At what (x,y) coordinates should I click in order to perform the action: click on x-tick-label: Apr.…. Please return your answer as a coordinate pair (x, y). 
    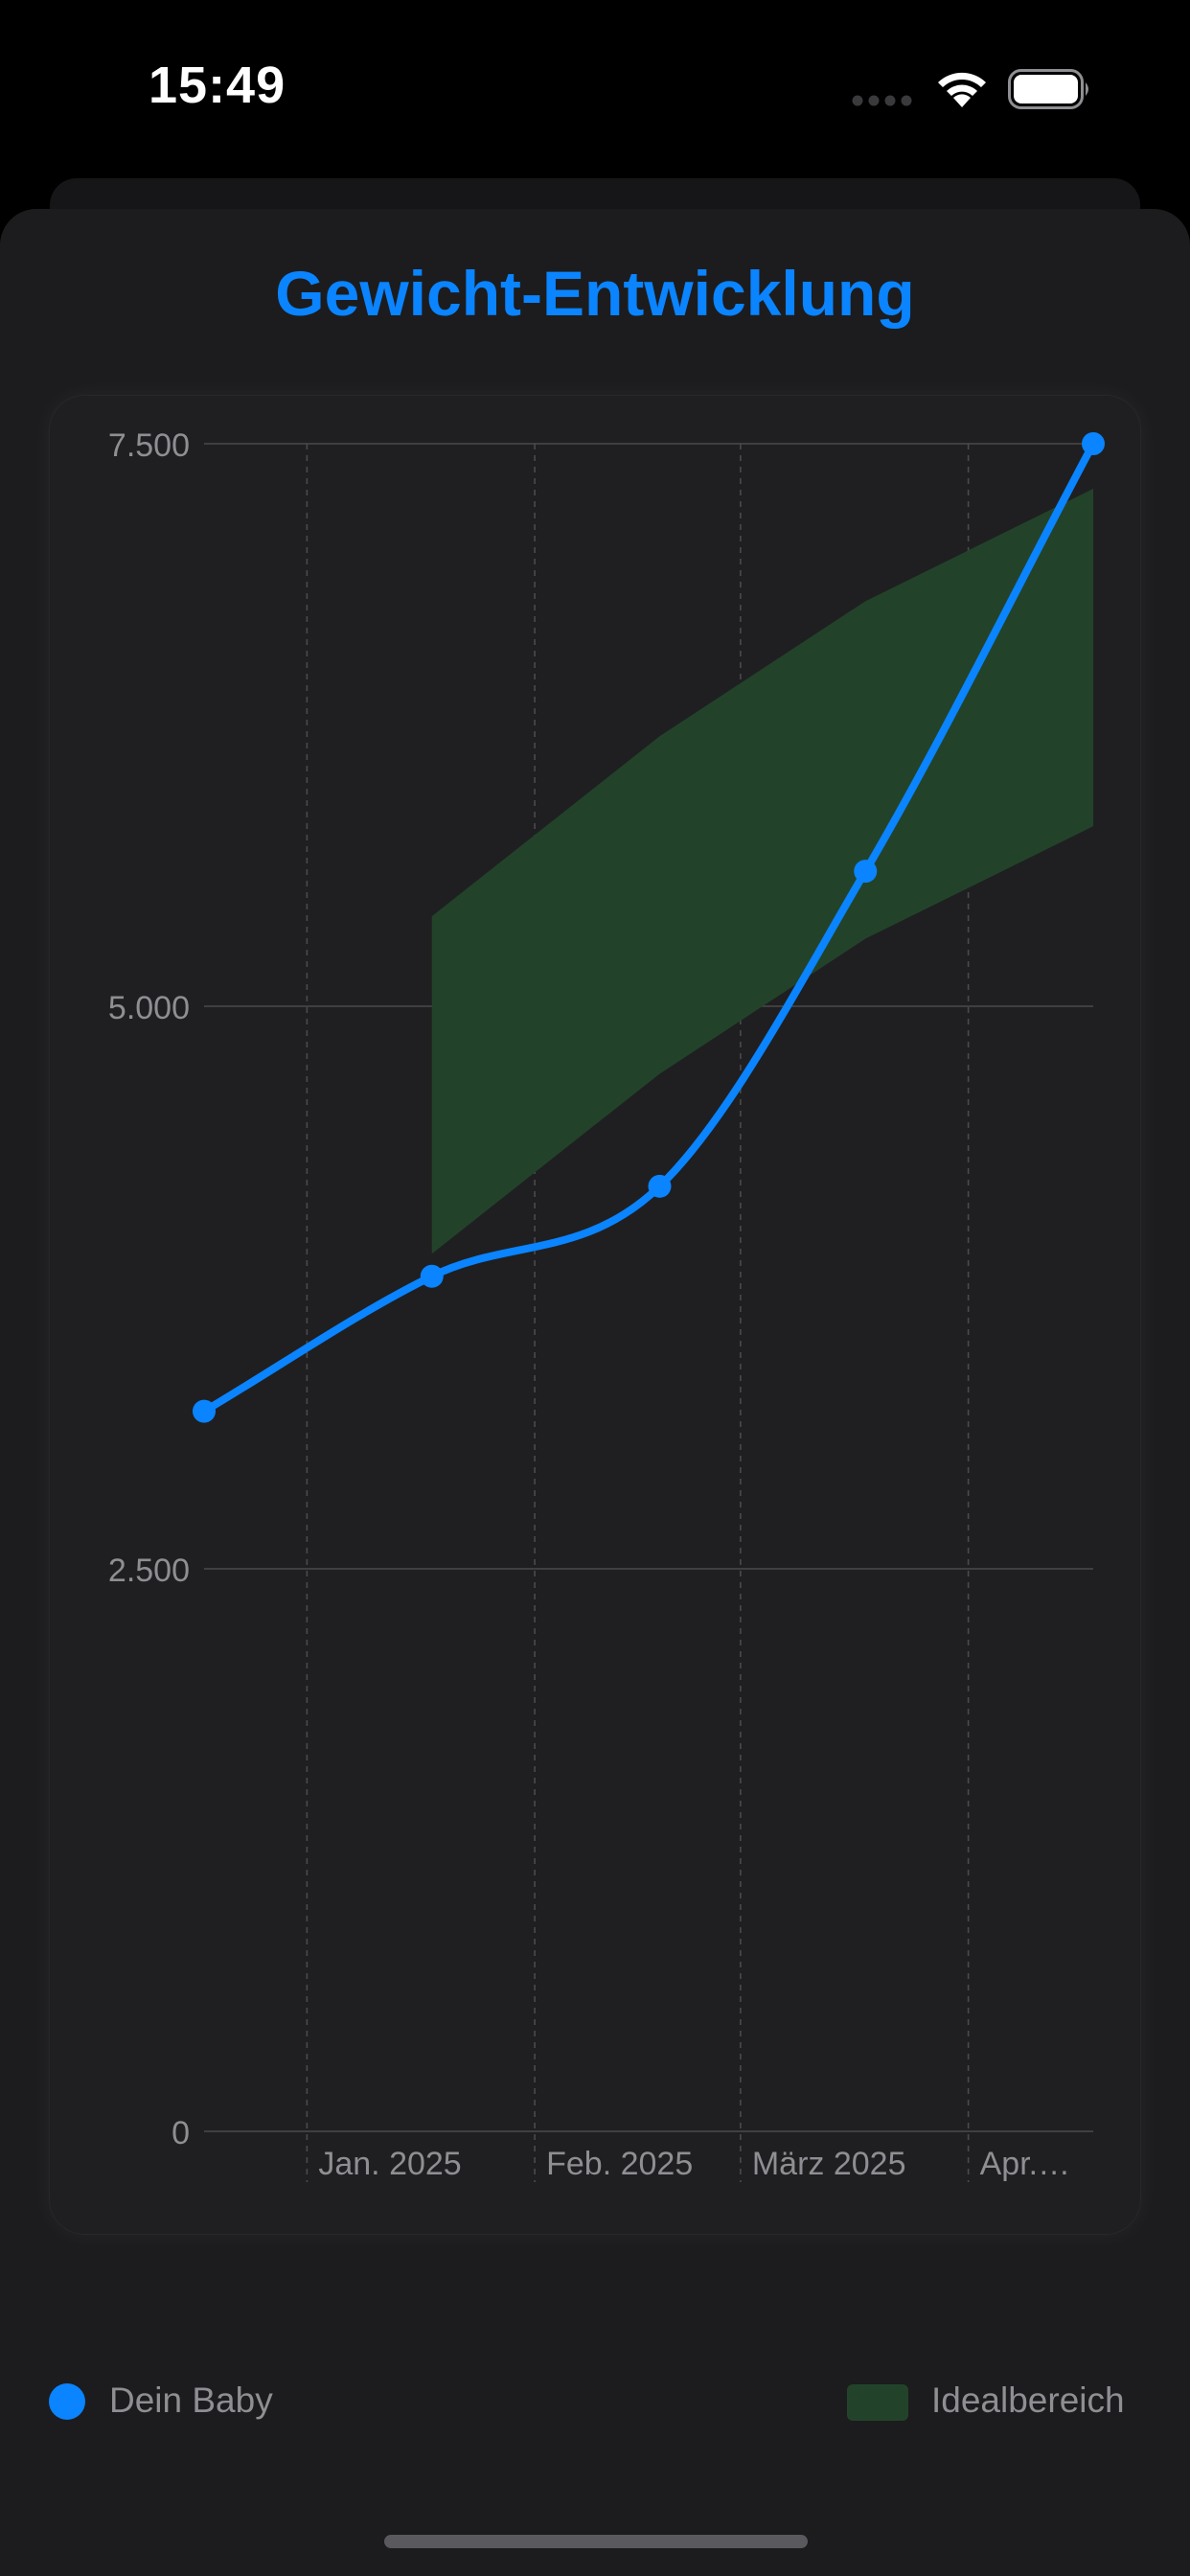
    Looking at the image, I should click on (1025, 2164).